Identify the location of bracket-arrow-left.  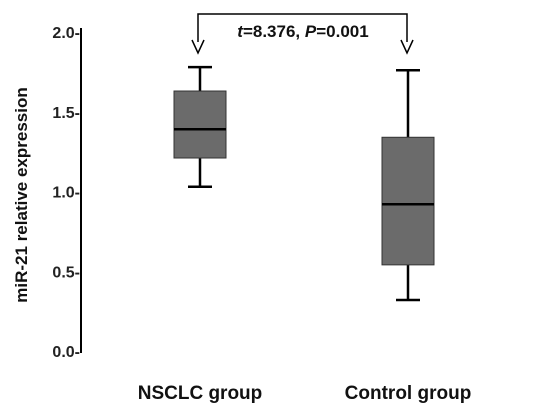
(198, 47).